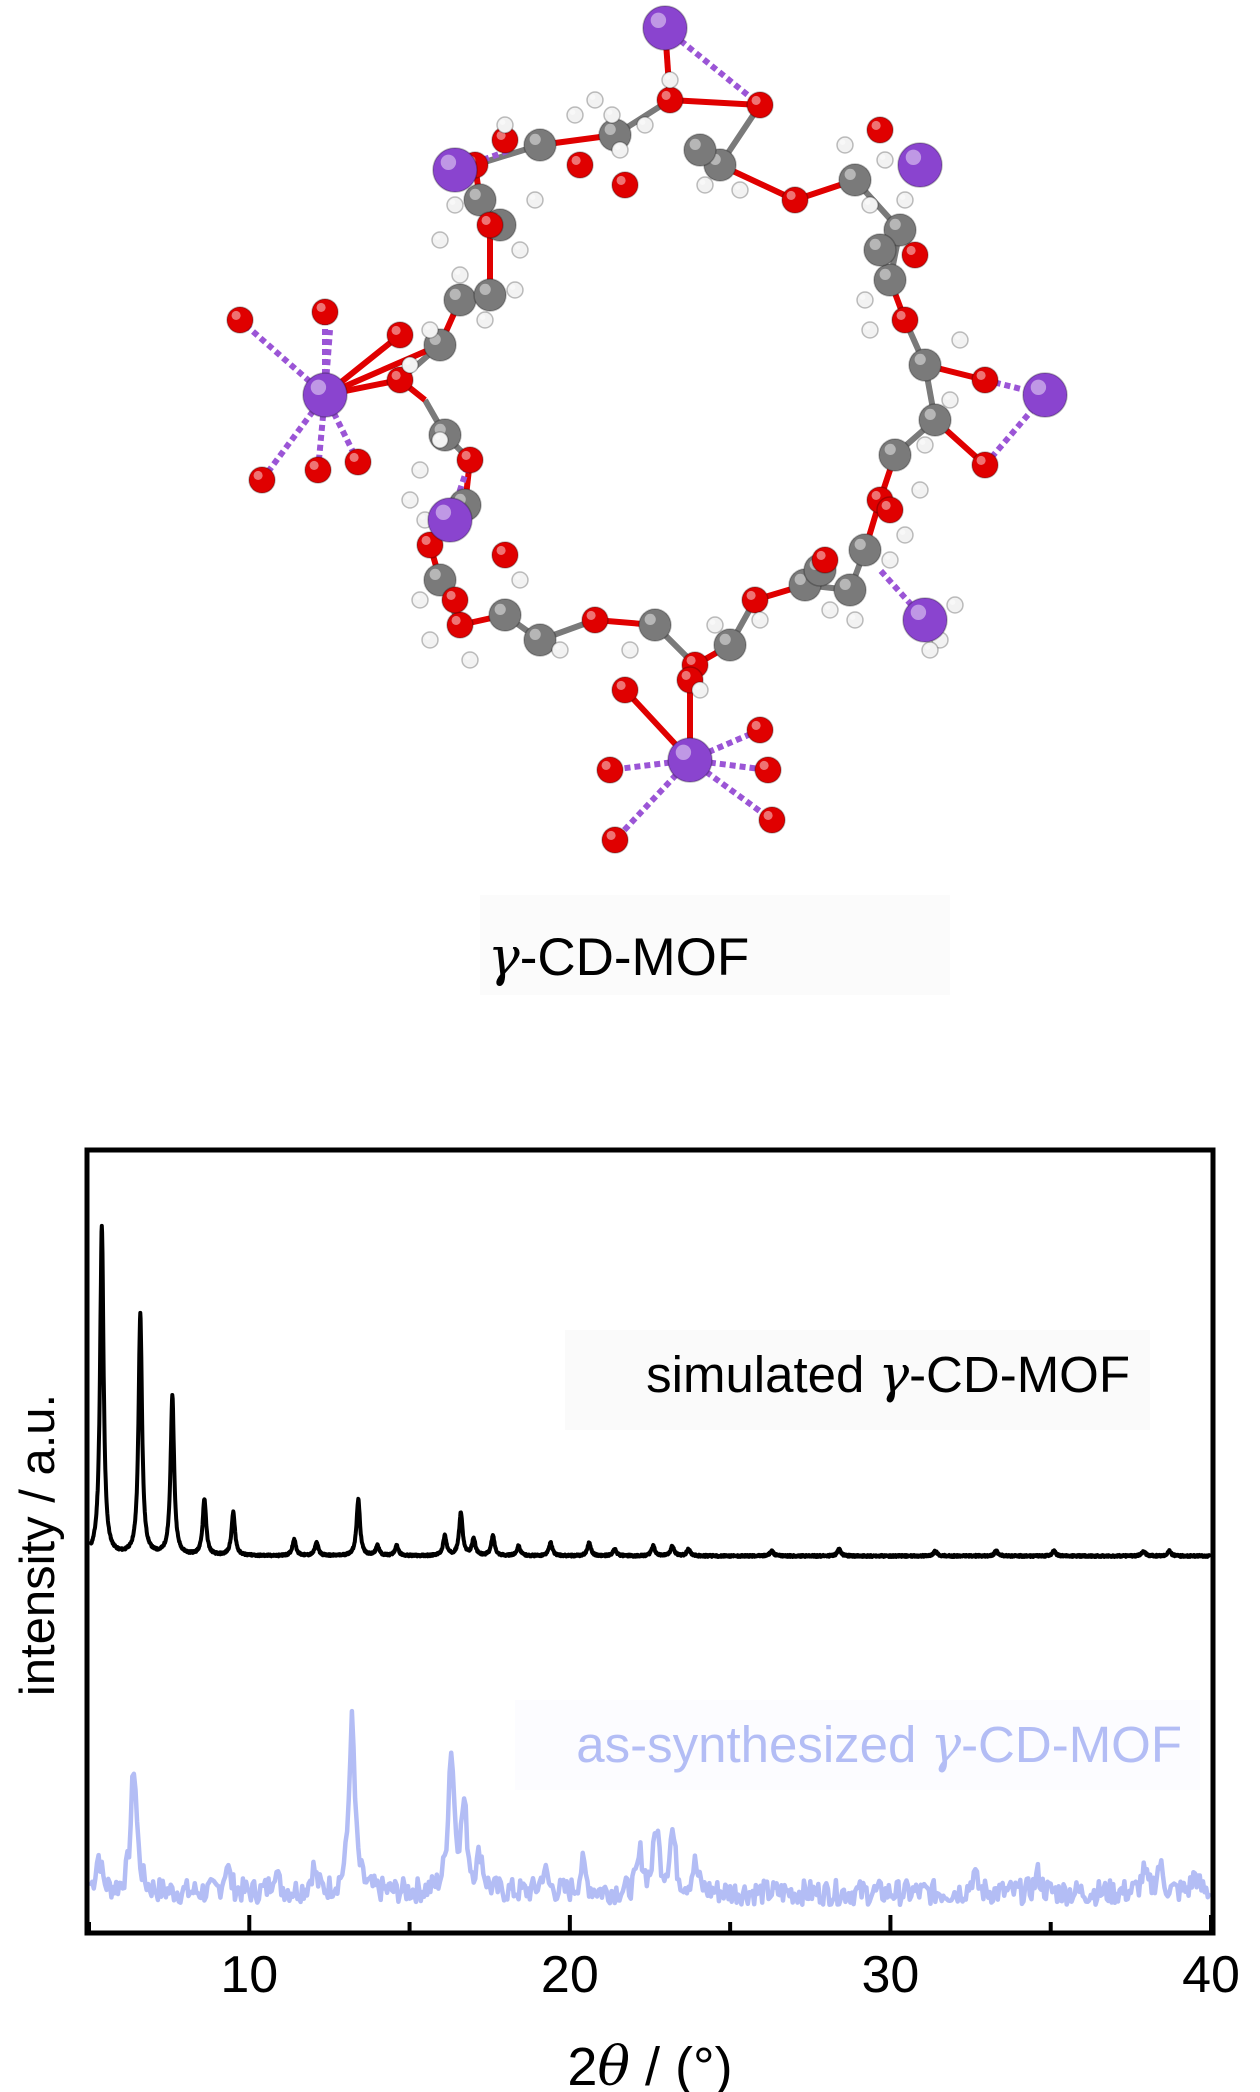  Describe the element at coordinates (946, 1745) in the screenshot. I see `legend-synthesized-gamma: γ` at that location.